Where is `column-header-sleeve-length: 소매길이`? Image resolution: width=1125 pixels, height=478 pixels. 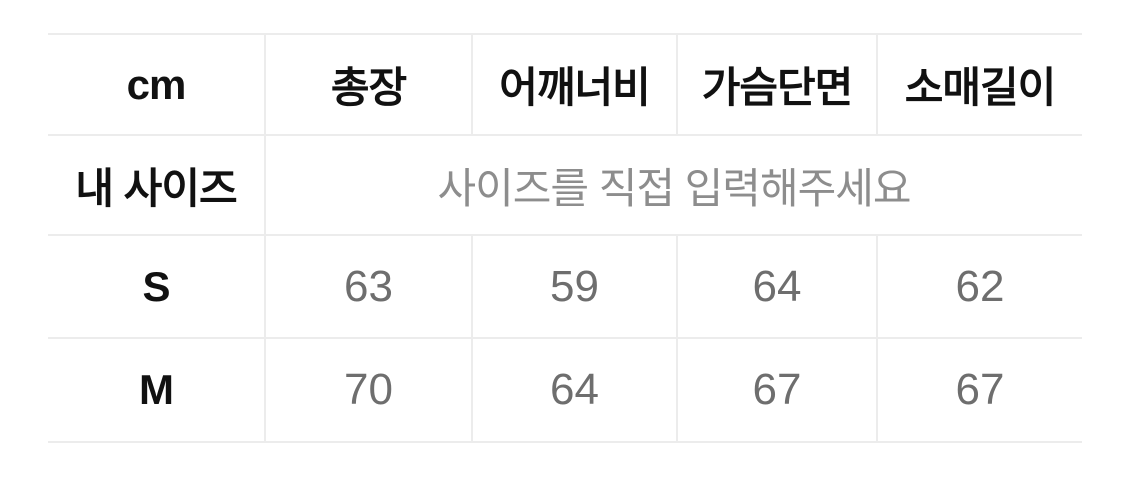
column-header-sleeve-length: 소매길이 is located at coordinates (979, 84).